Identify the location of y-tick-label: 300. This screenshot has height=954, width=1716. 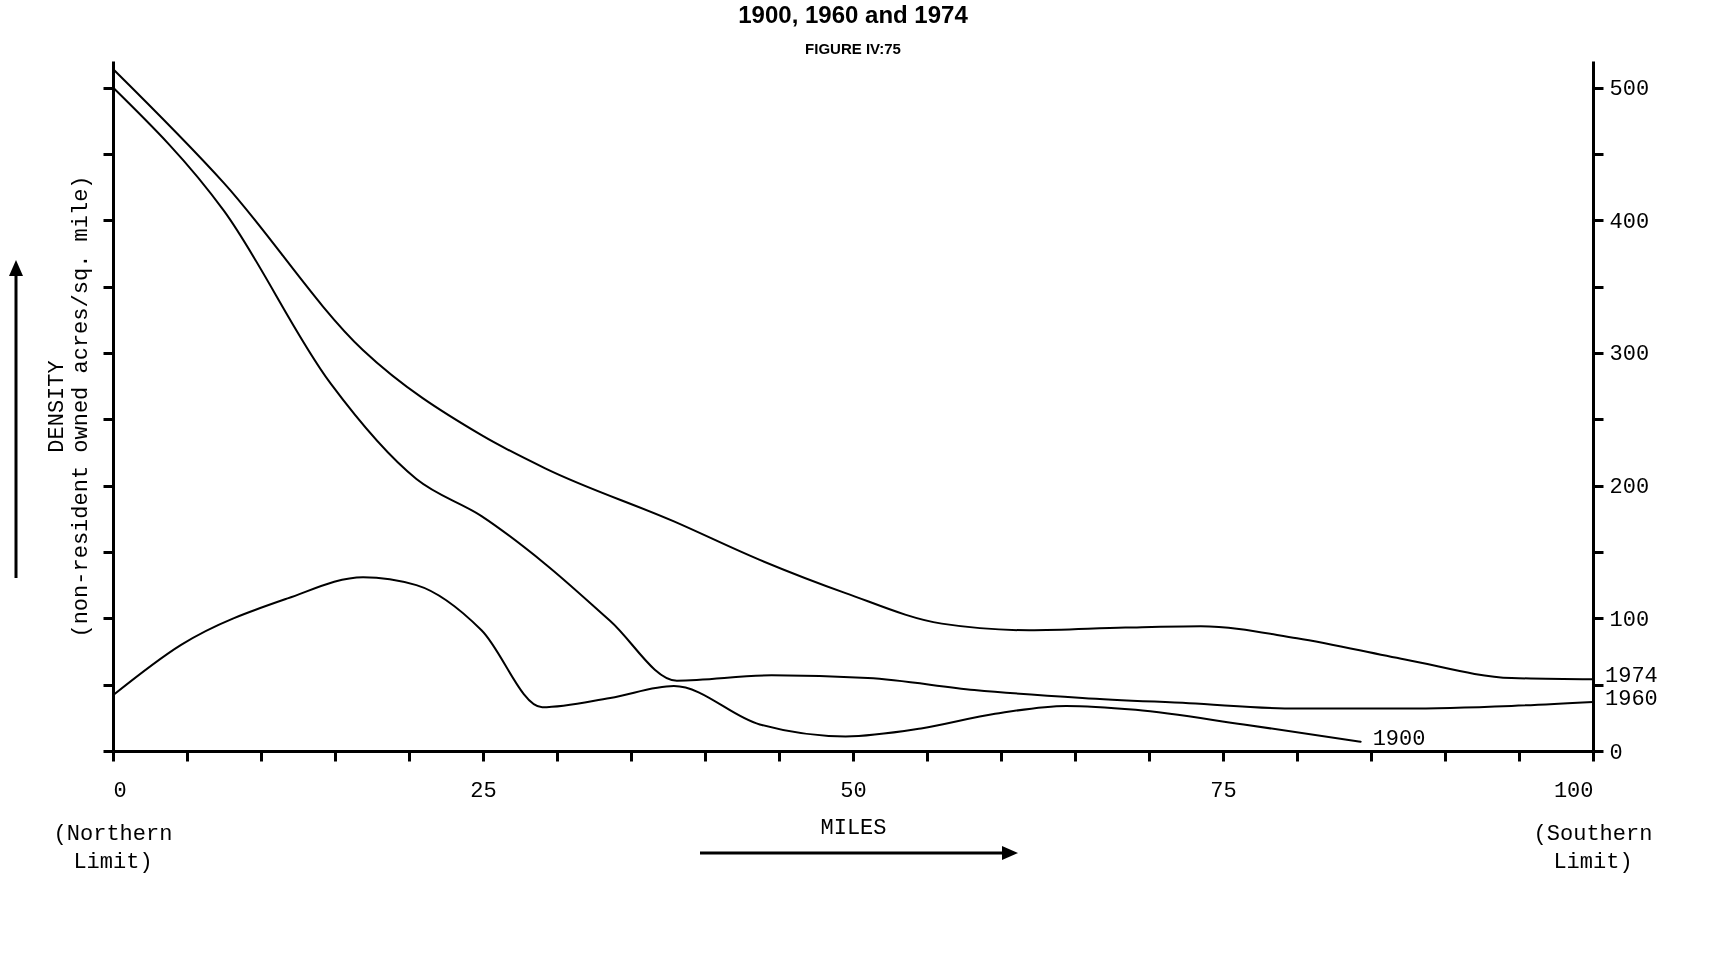
(1629, 355).